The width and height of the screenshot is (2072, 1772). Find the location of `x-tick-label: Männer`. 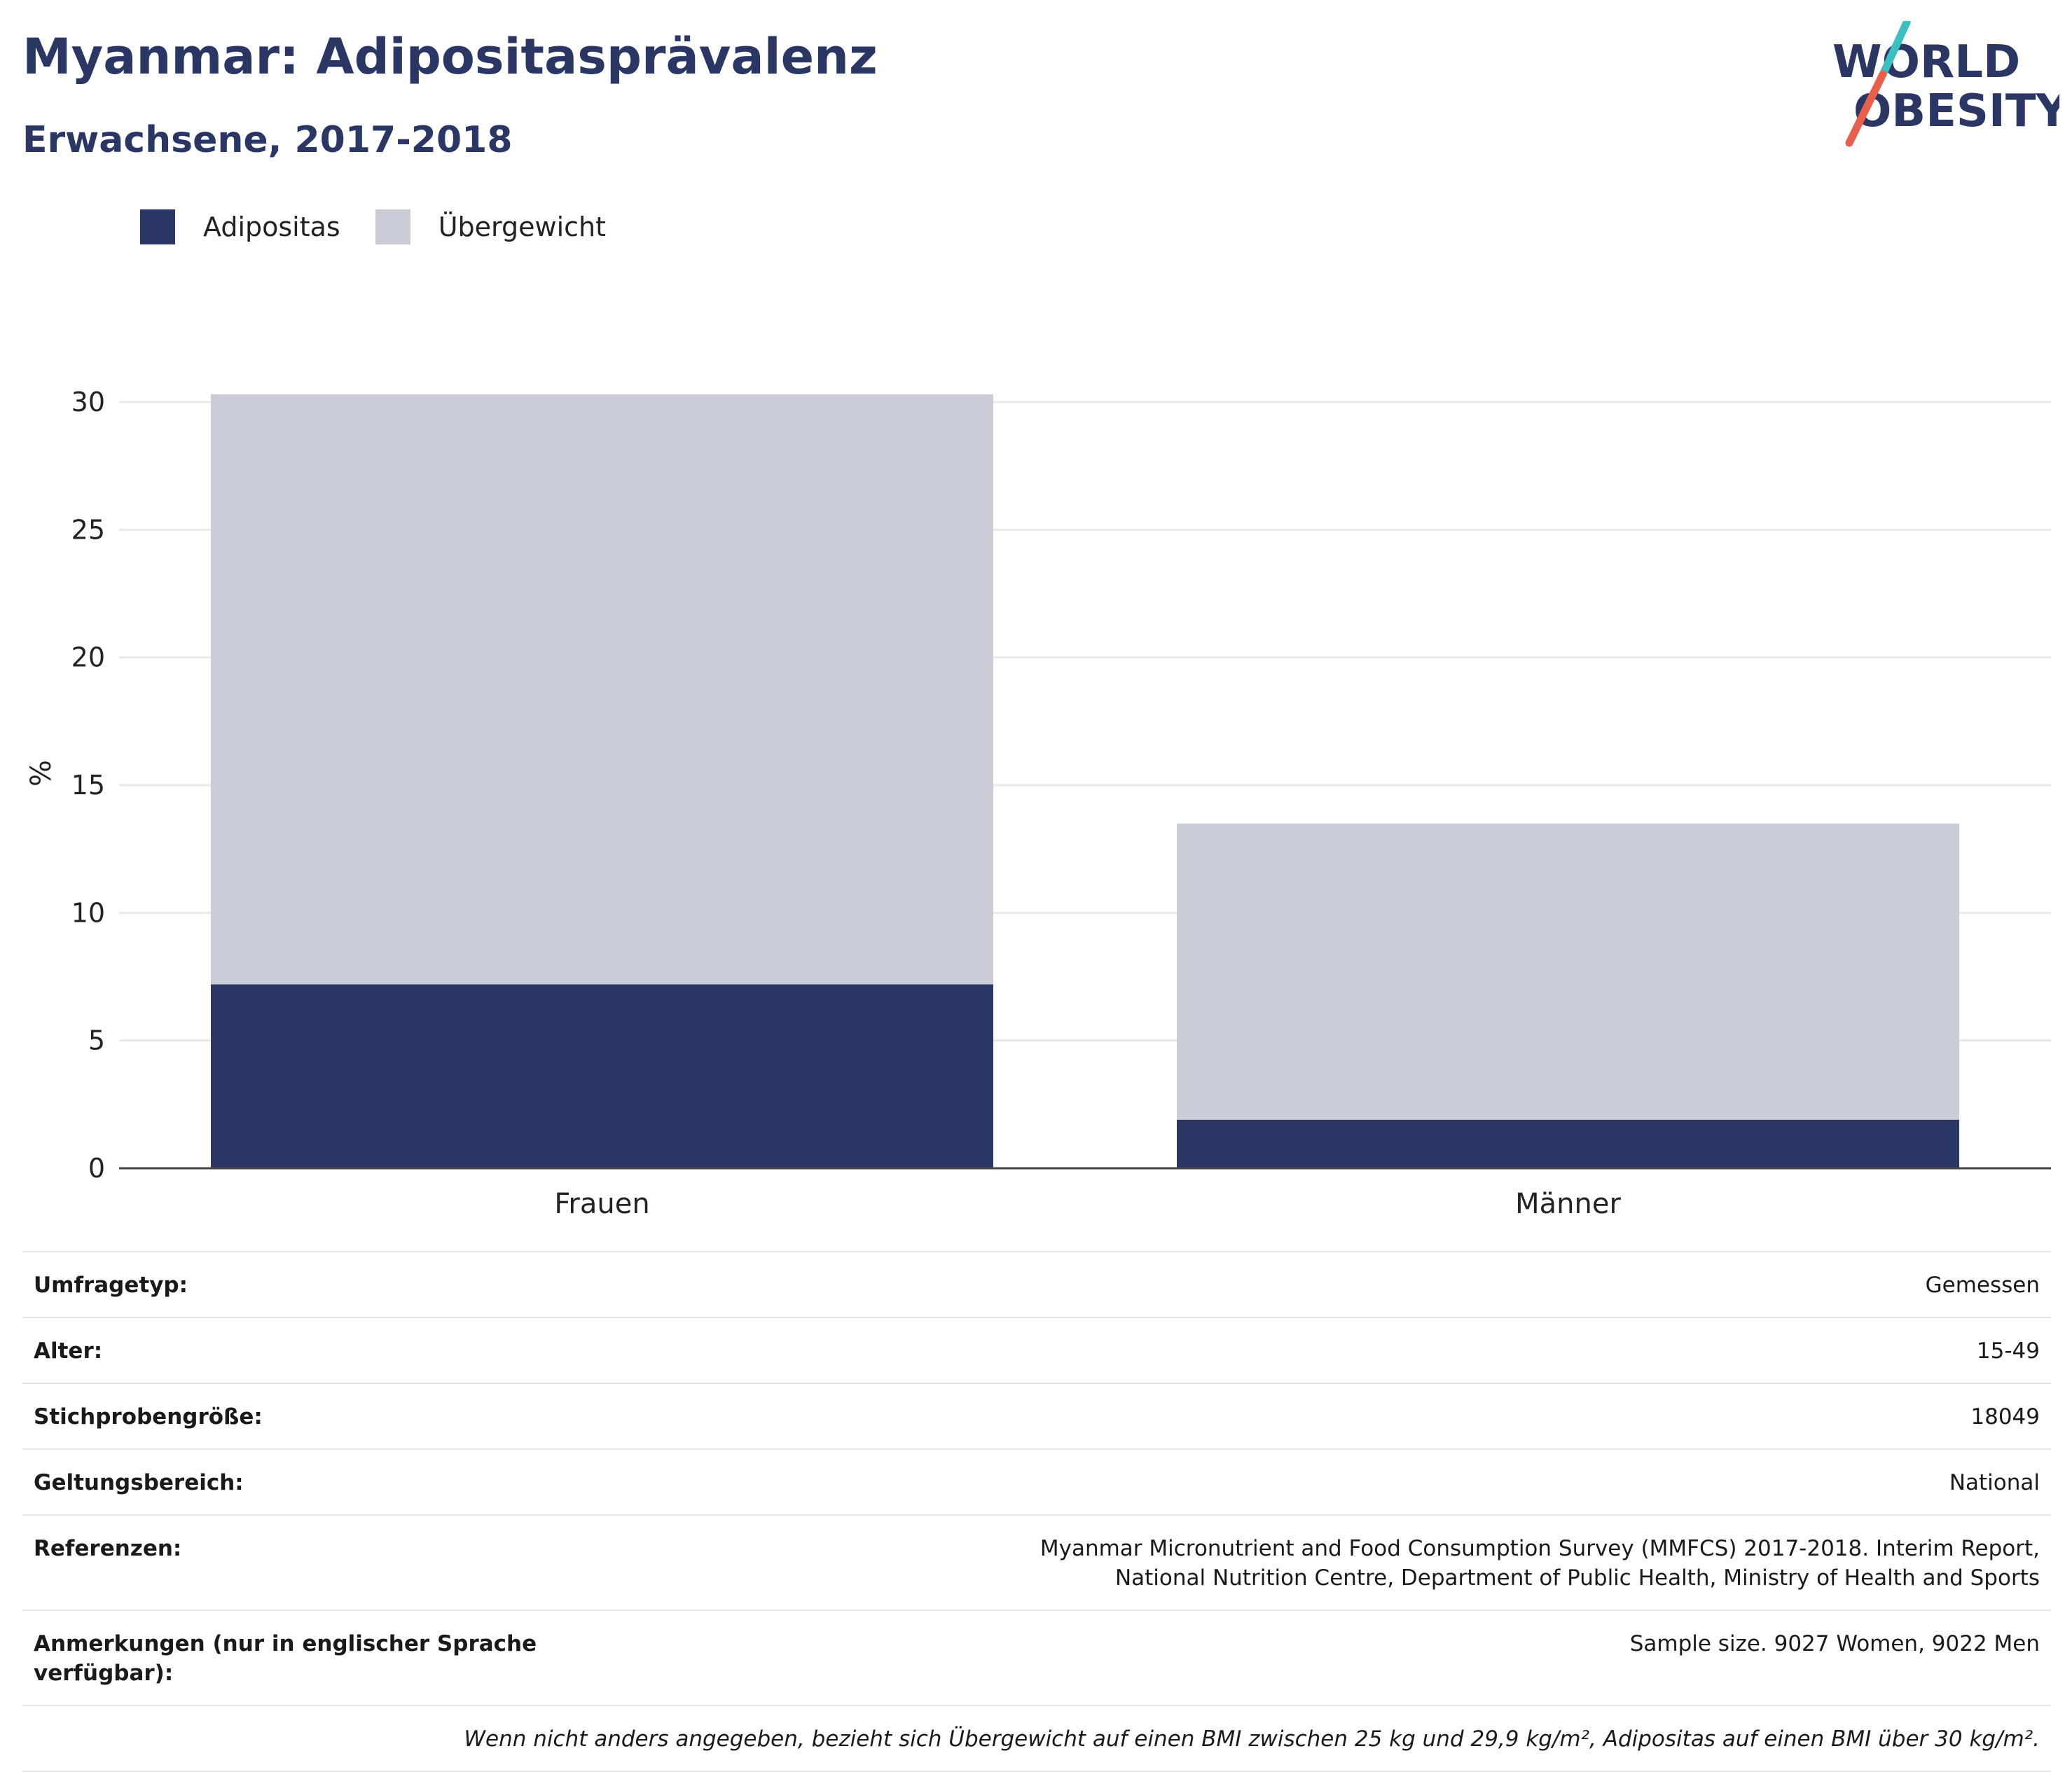

x-tick-label: Männer is located at coordinates (1568, 1204).